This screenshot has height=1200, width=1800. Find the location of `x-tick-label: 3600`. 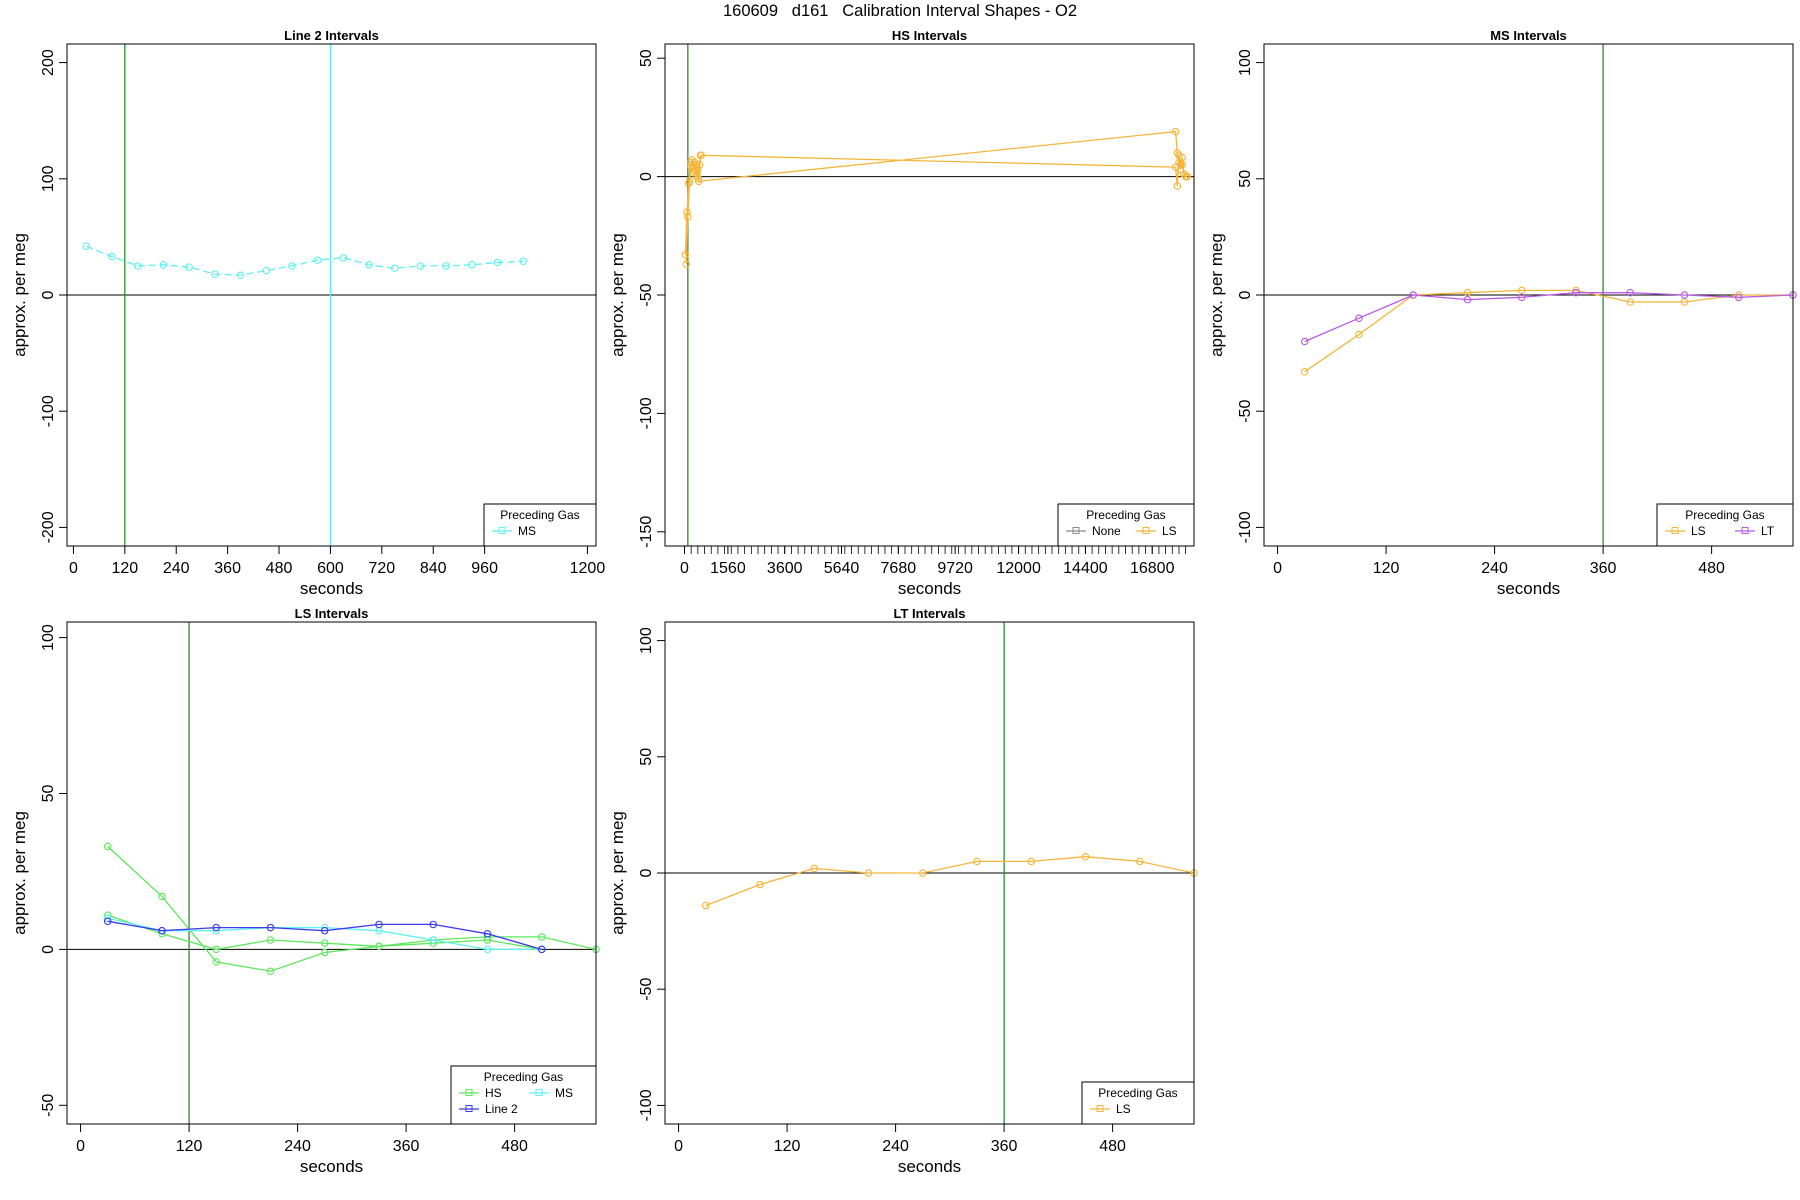

x-tick-label: 3600 is located at coordinates (785, 568).